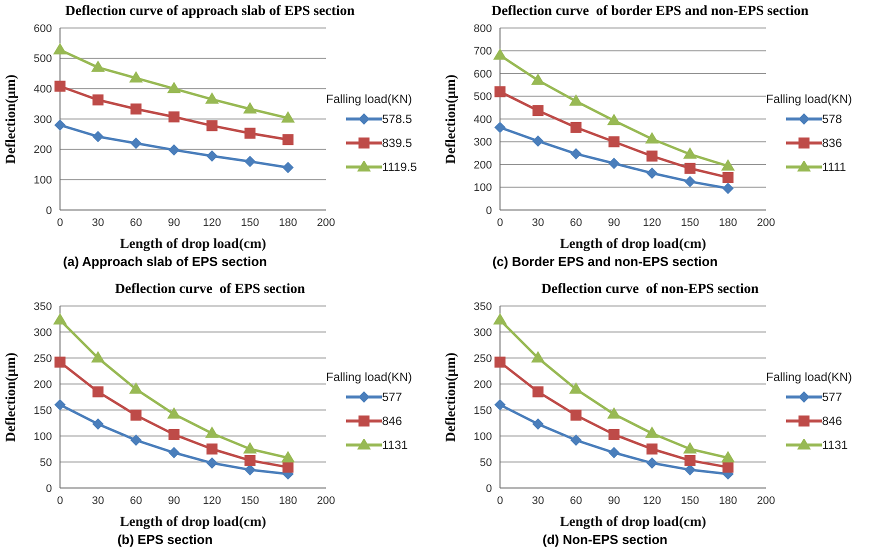  Describe the element at coordinates (834, 167) in the screenshot. I see `legend-label: 1111` at that location.